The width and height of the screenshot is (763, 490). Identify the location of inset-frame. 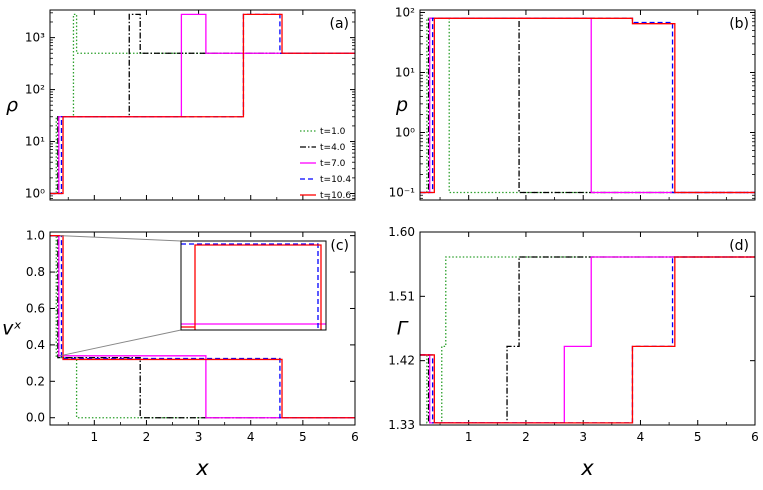
(253, 285).